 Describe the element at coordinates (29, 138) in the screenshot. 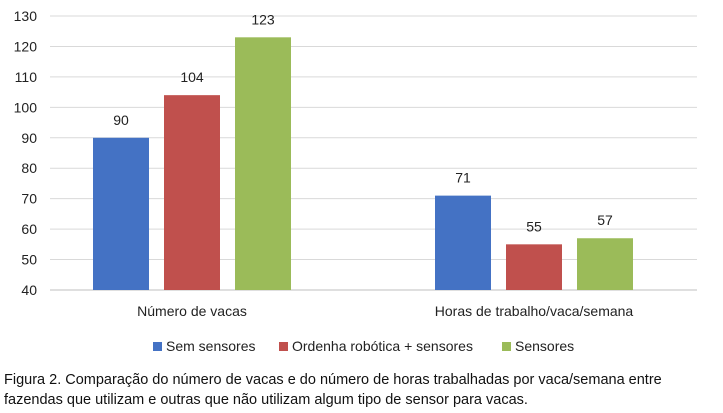

I see `y-tick-label: 90` at that location.